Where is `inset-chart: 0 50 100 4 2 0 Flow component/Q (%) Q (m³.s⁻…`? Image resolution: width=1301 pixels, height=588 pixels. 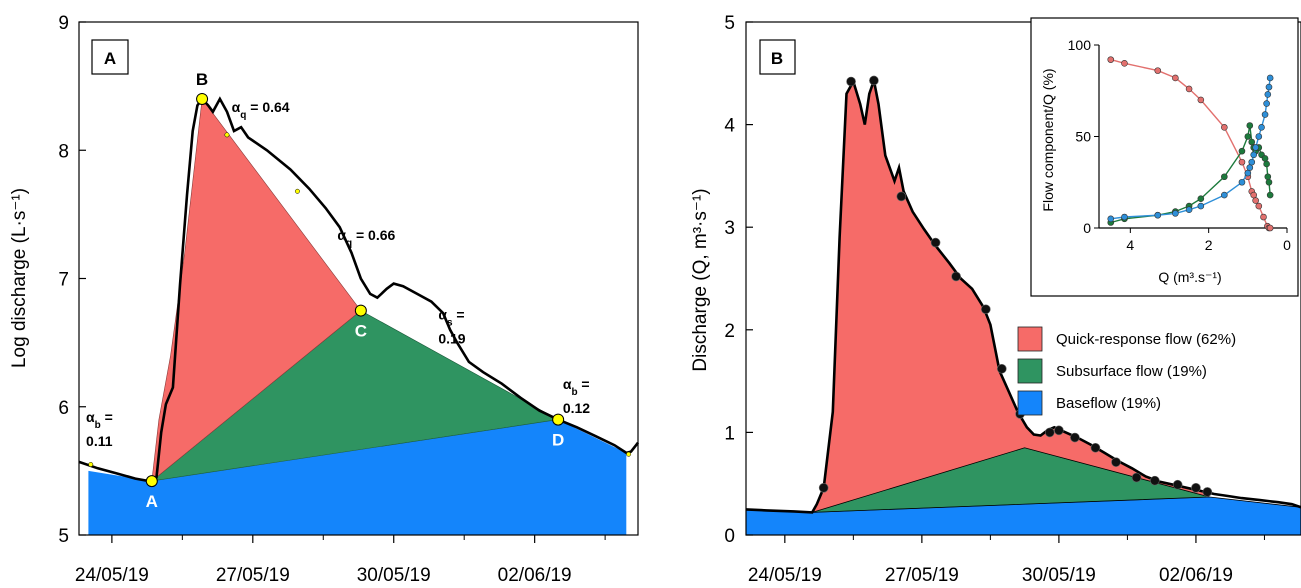 inset-chart: 0 50 100 4 2 0 Flow component/Q (%) Q (m³.s⁻… is located at coordinates (1164, 157).